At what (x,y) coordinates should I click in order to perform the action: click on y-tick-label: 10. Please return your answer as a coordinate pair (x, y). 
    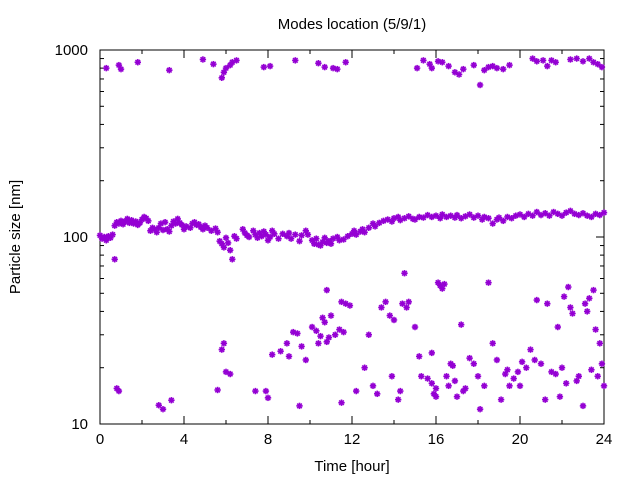
    Looking at the image, I should click on (79, 424).